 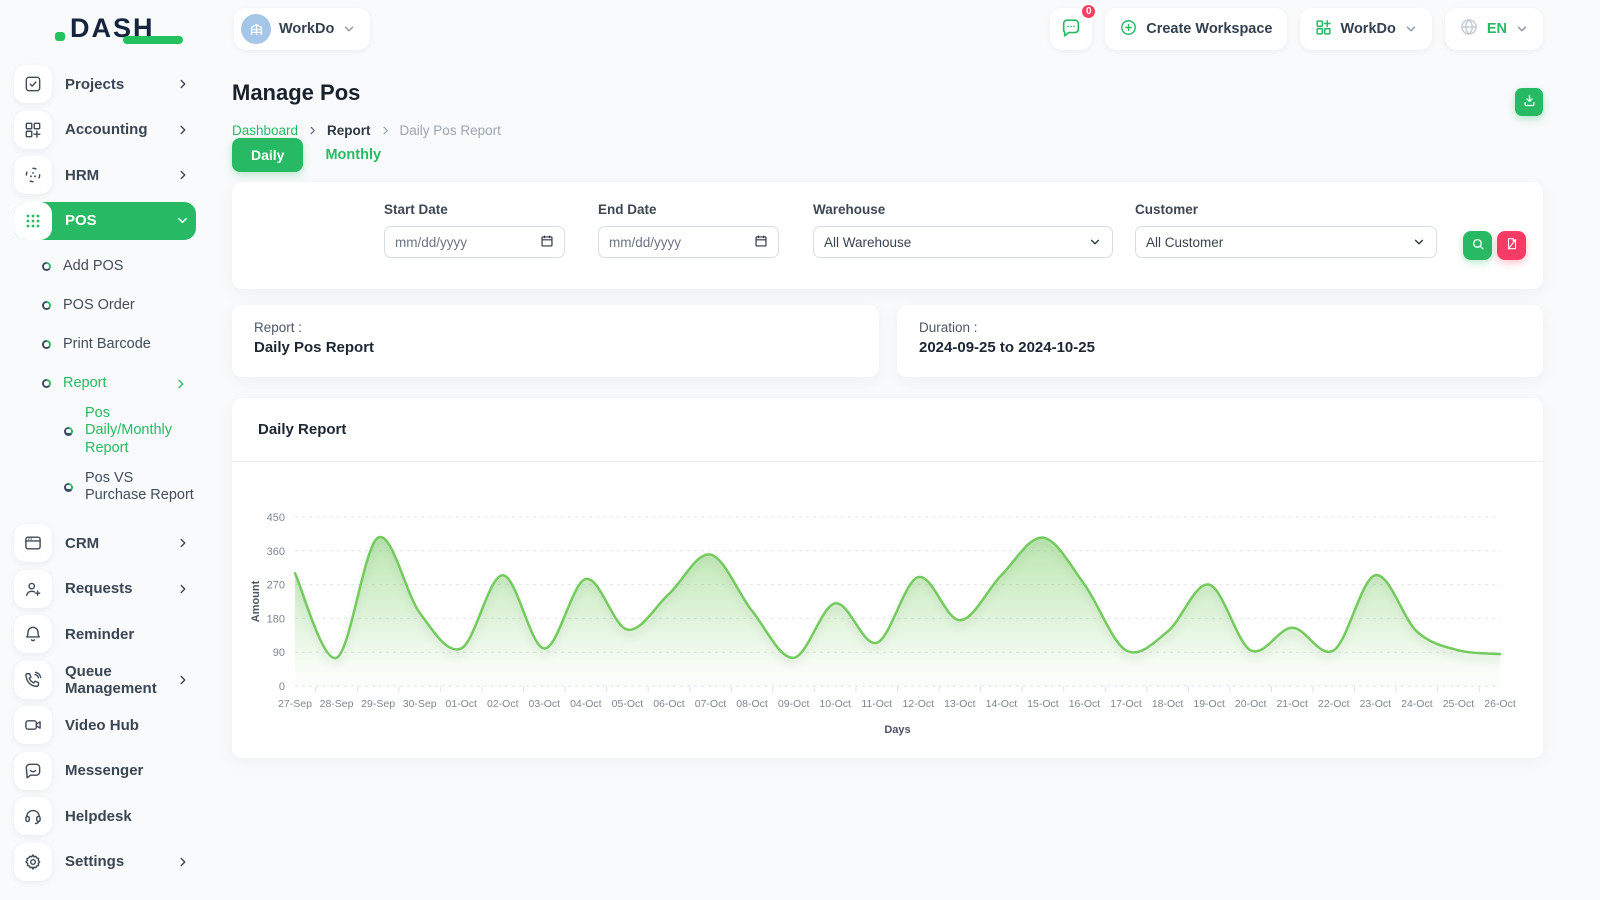 What do you see at coordinates (1085, 704) in the screenshot?
I see `svg-text: 16-Oct` at bounding box center [1085, 704].